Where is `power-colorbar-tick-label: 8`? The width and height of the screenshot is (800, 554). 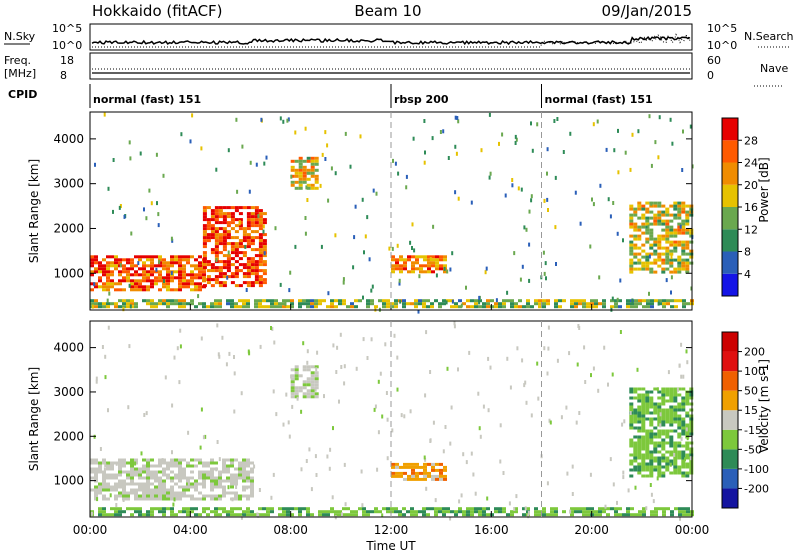
power-colorbar-tick-label: 8 is located at coordinates (747, 252).